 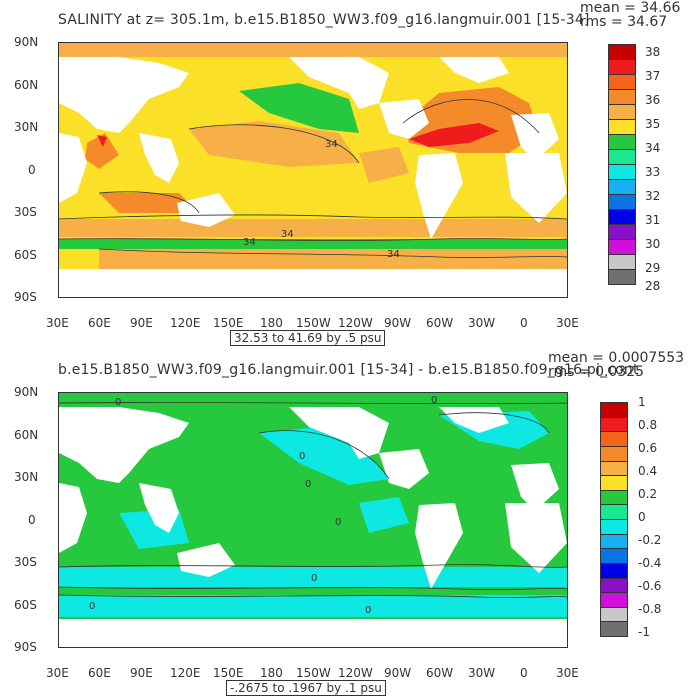 What do you see at coordinates (642, 402) in the screenshot?
I see `colorbar-label: 1` at bounding box center [642, 402].